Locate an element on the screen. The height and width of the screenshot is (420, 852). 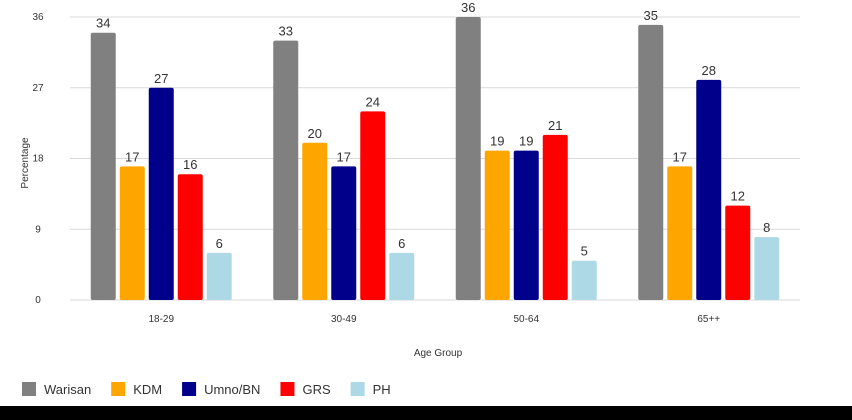
x-tick-label: 30-49 is located at coordinates (344, 319).